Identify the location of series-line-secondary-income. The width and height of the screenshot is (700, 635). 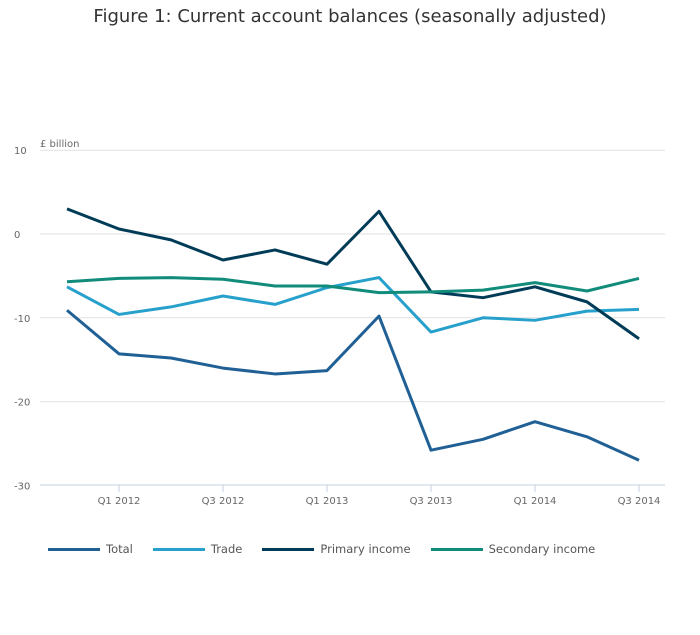
(353, 285).